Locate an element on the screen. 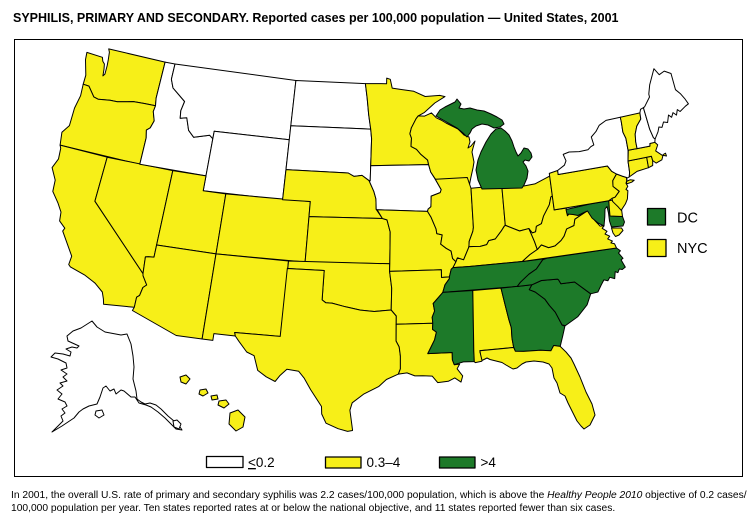  svg-text: >4 is located at coordinates (489, 462).